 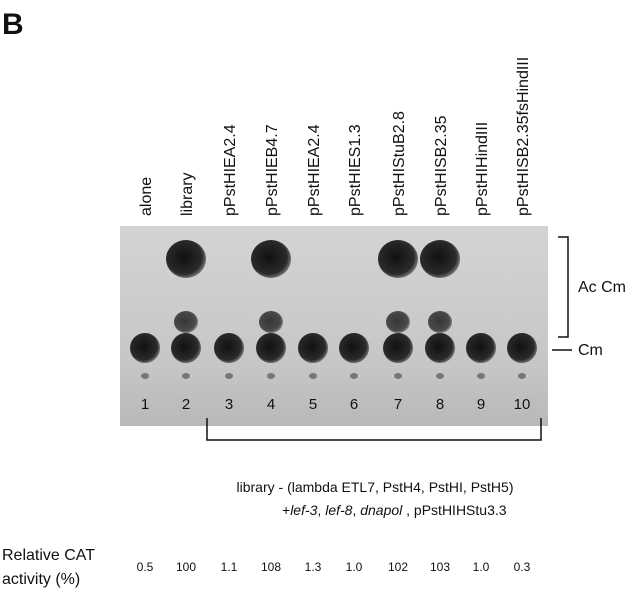 What do you see at coordinates (523, 136) in the screenshot?
I see `lane-label: pPstHISB2.35fsHindIII` at bounding box center [523, 136].